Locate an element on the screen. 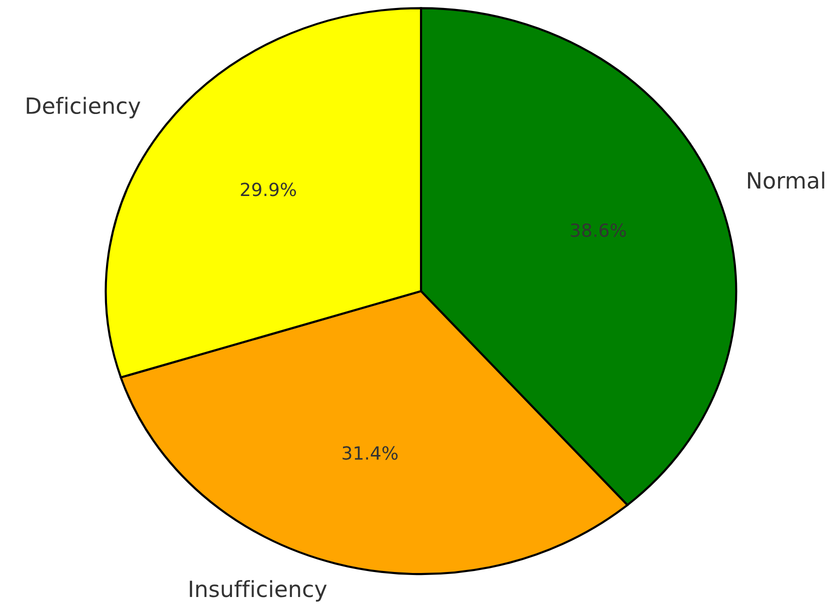  data-label: 29.9% is located at coordinates (268, 189).